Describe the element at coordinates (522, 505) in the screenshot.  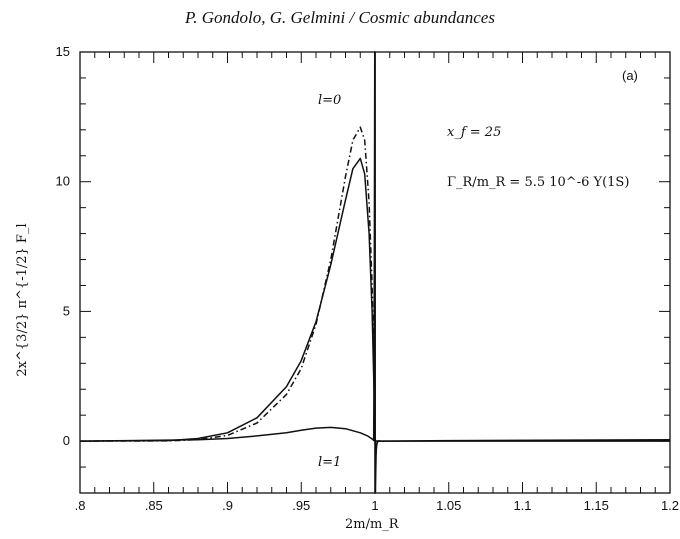
I see `x-tick-label: 1.1` at that location.